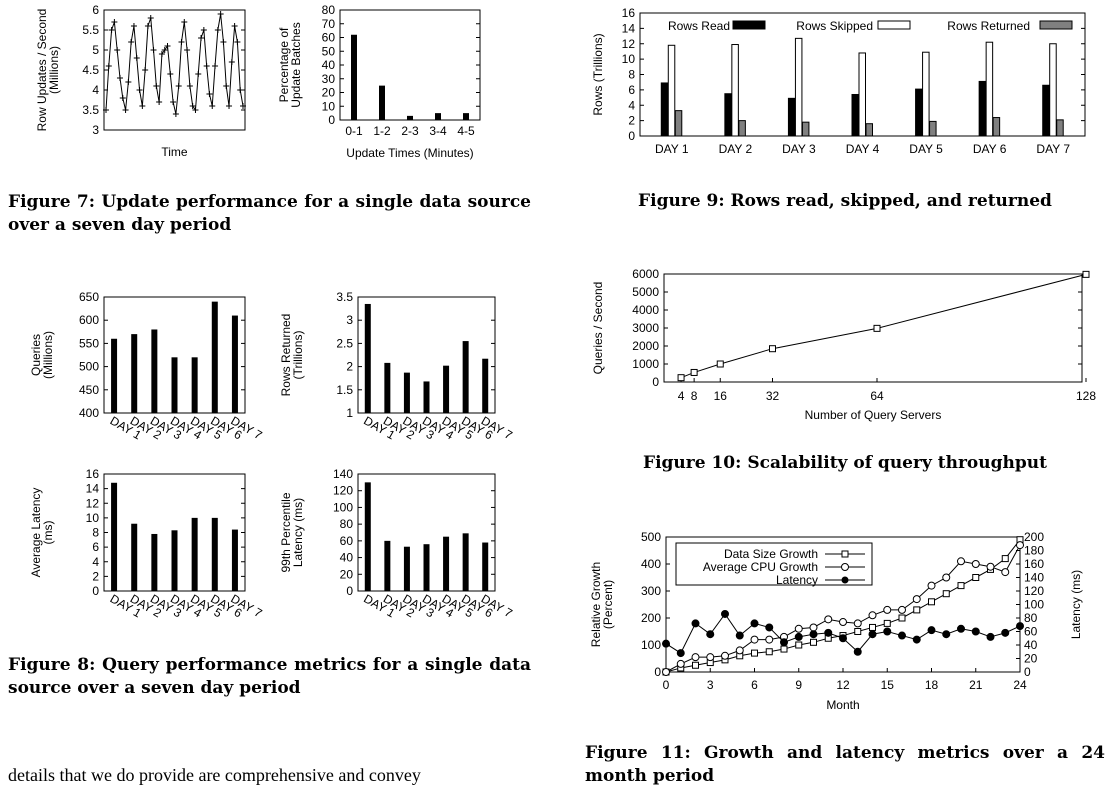 Image resolution: width=1113 pixels, height=790 pixels. I want to click on y-tick-label: 300, so click(651, 591).